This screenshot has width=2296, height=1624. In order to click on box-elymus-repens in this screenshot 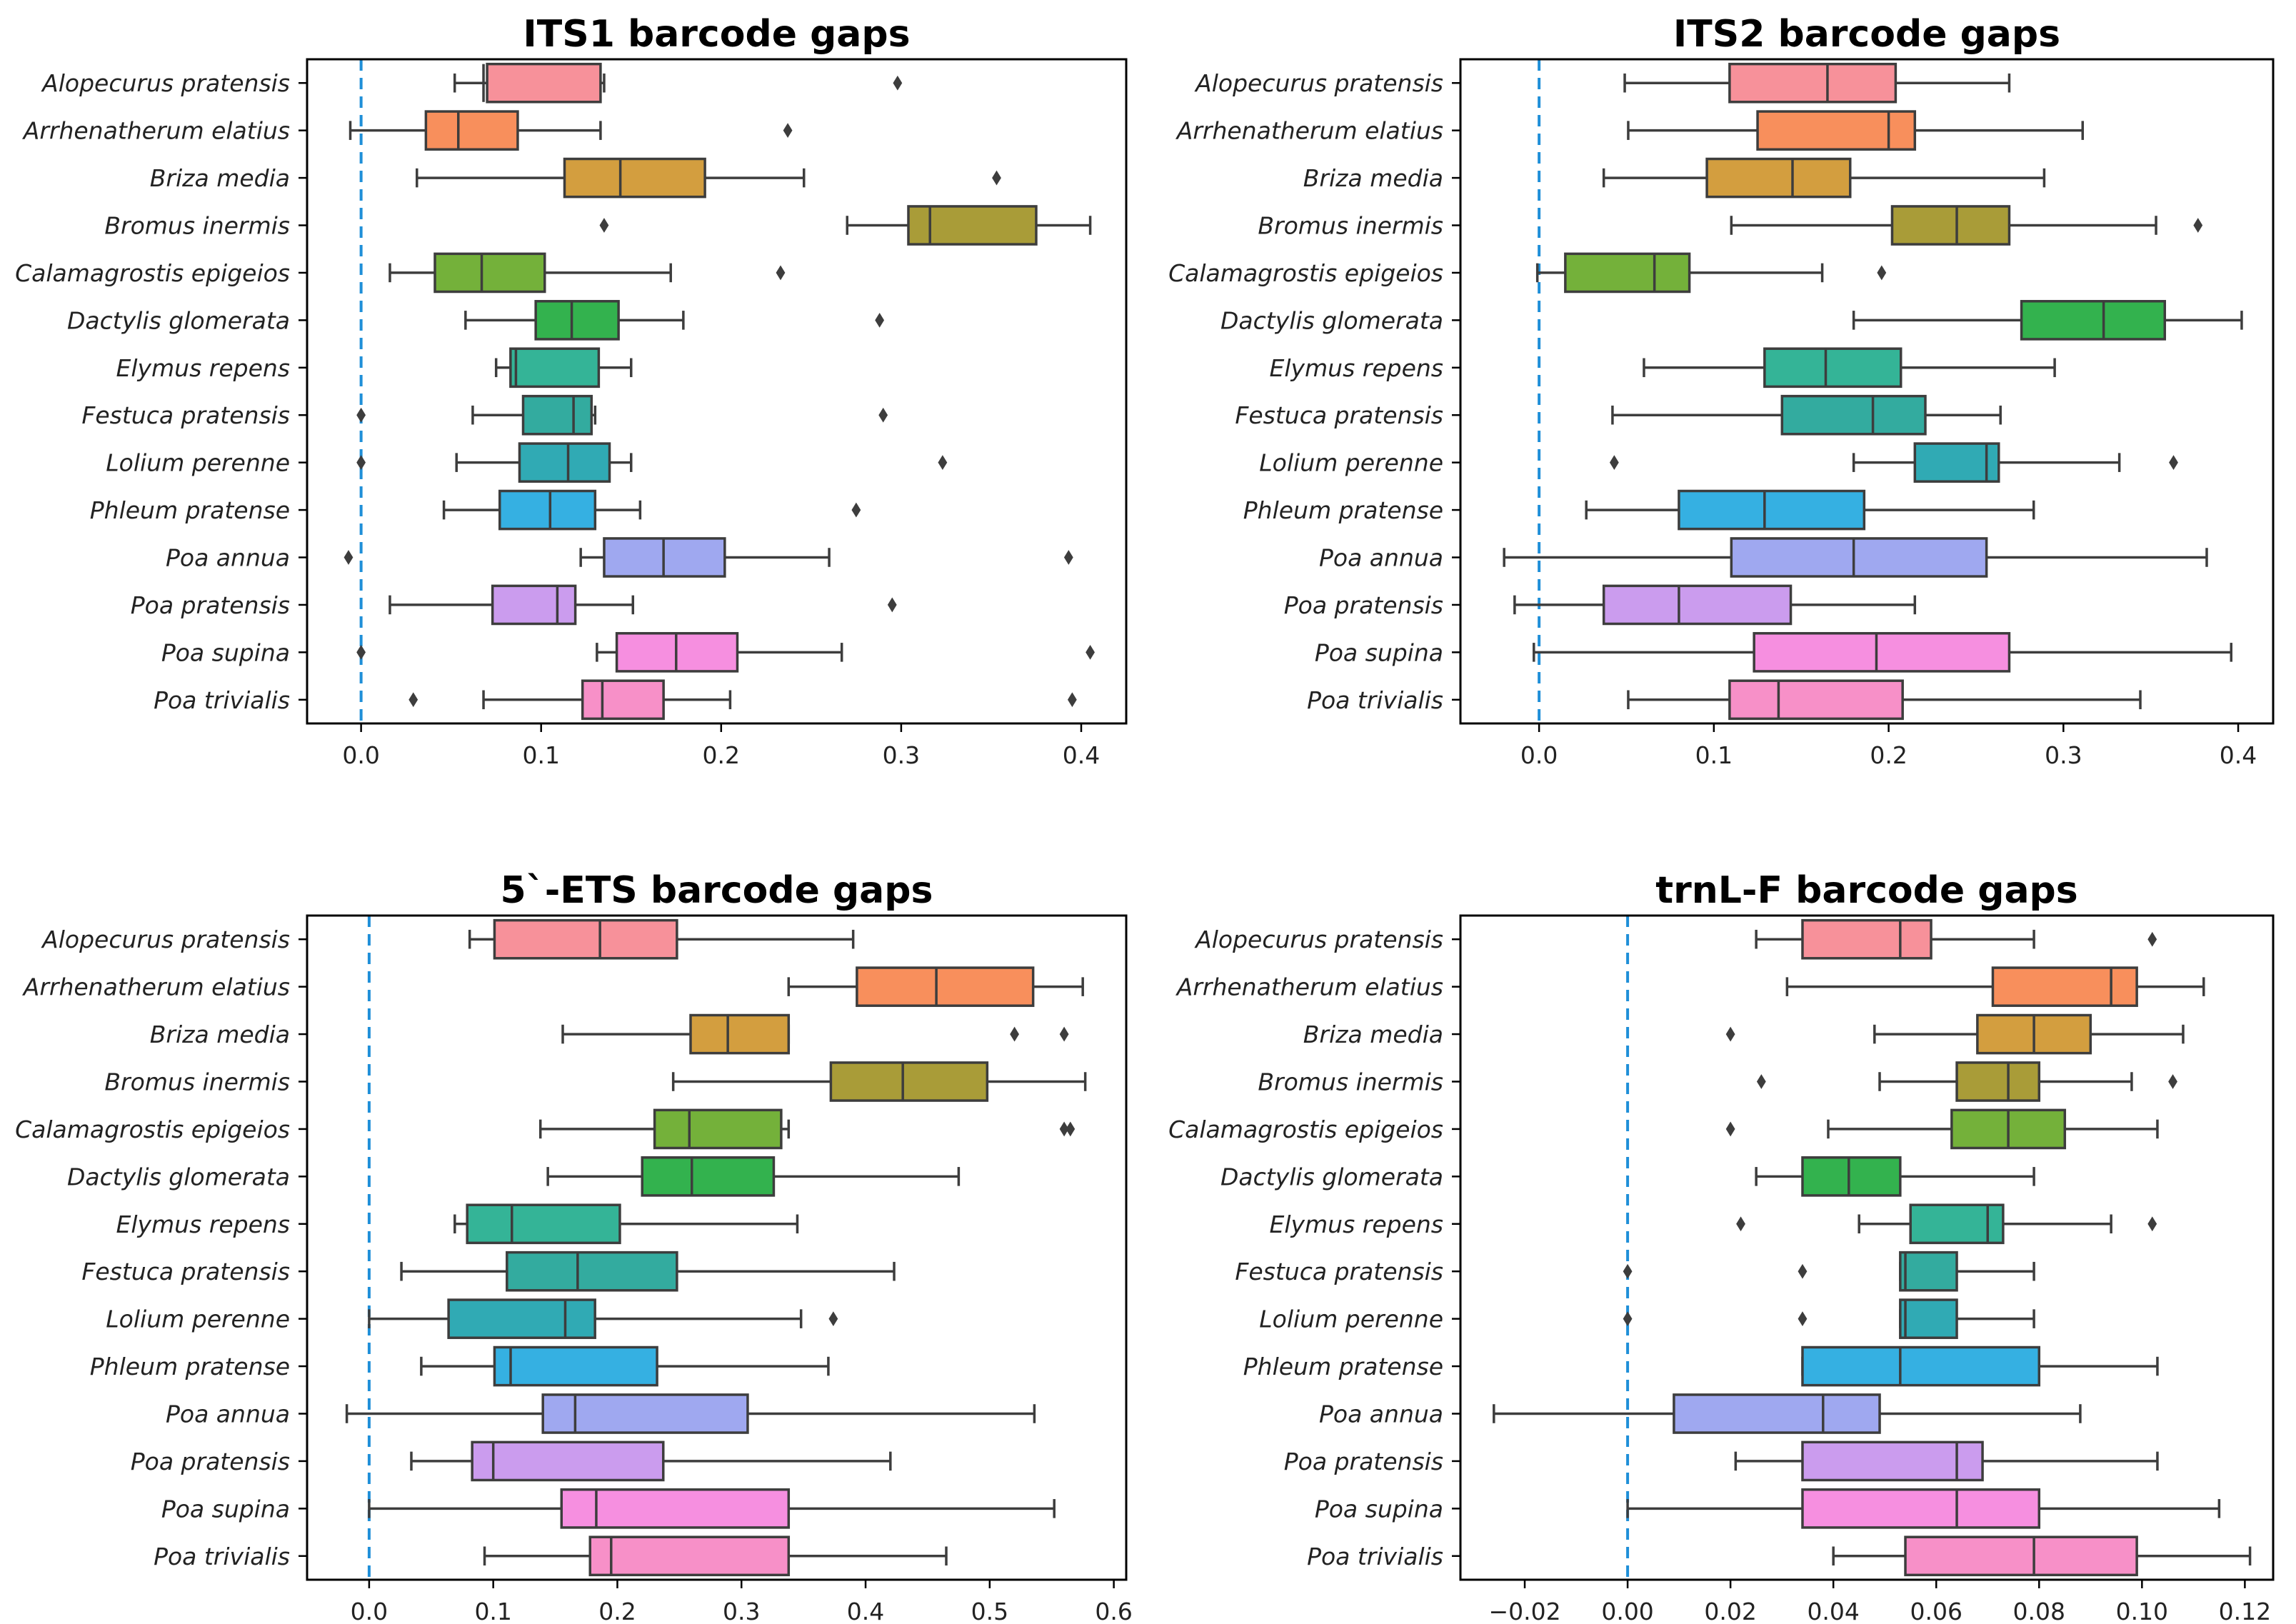, I will do `click(1849, 368)`.